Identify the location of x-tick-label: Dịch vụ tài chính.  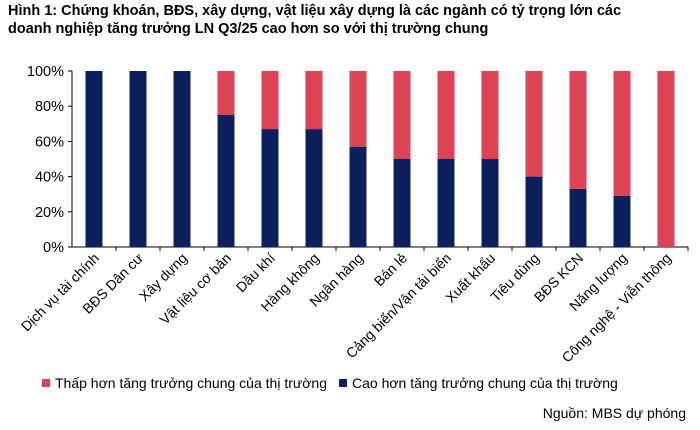
(60, 292).